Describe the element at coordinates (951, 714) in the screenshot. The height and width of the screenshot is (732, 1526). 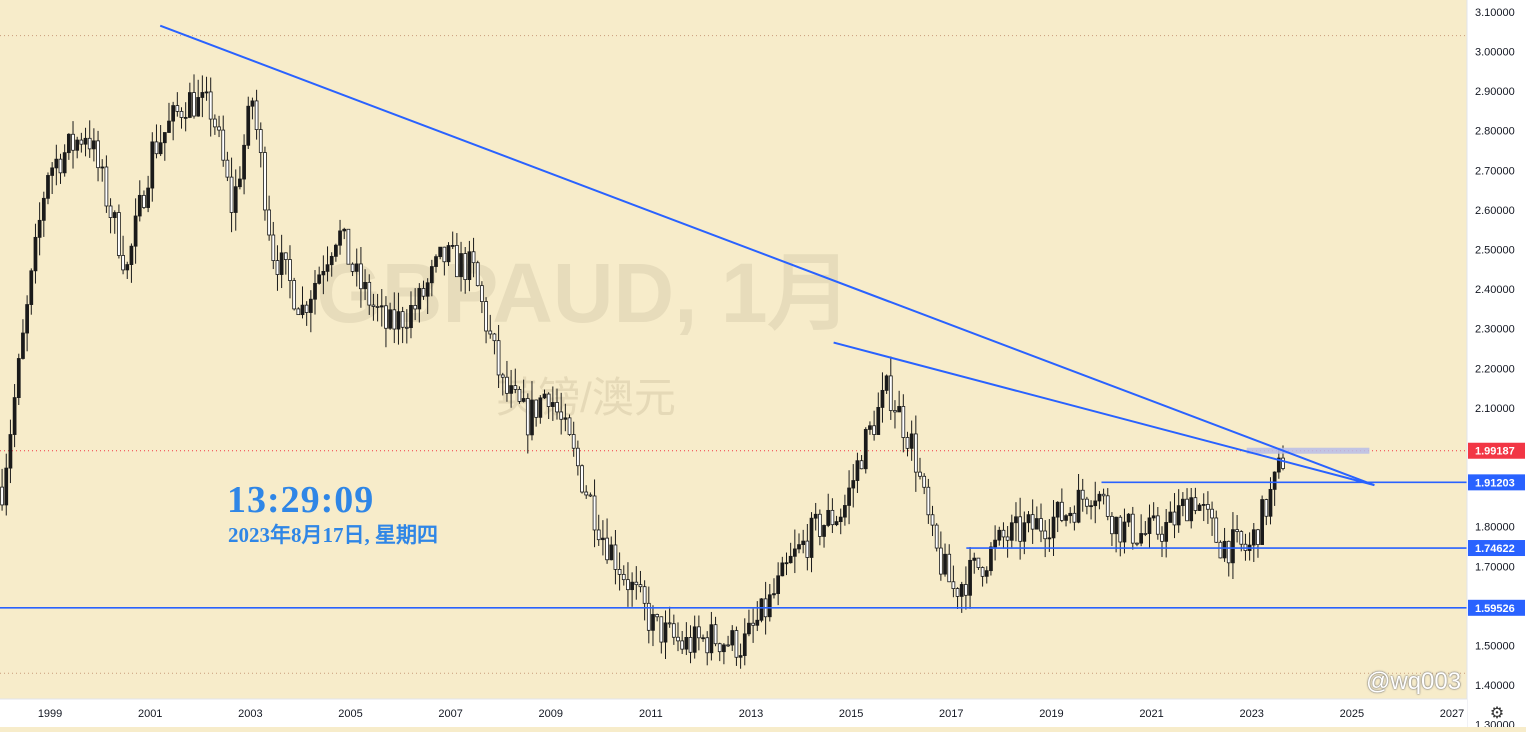
I see `year-tick-label: 2017` at that location.